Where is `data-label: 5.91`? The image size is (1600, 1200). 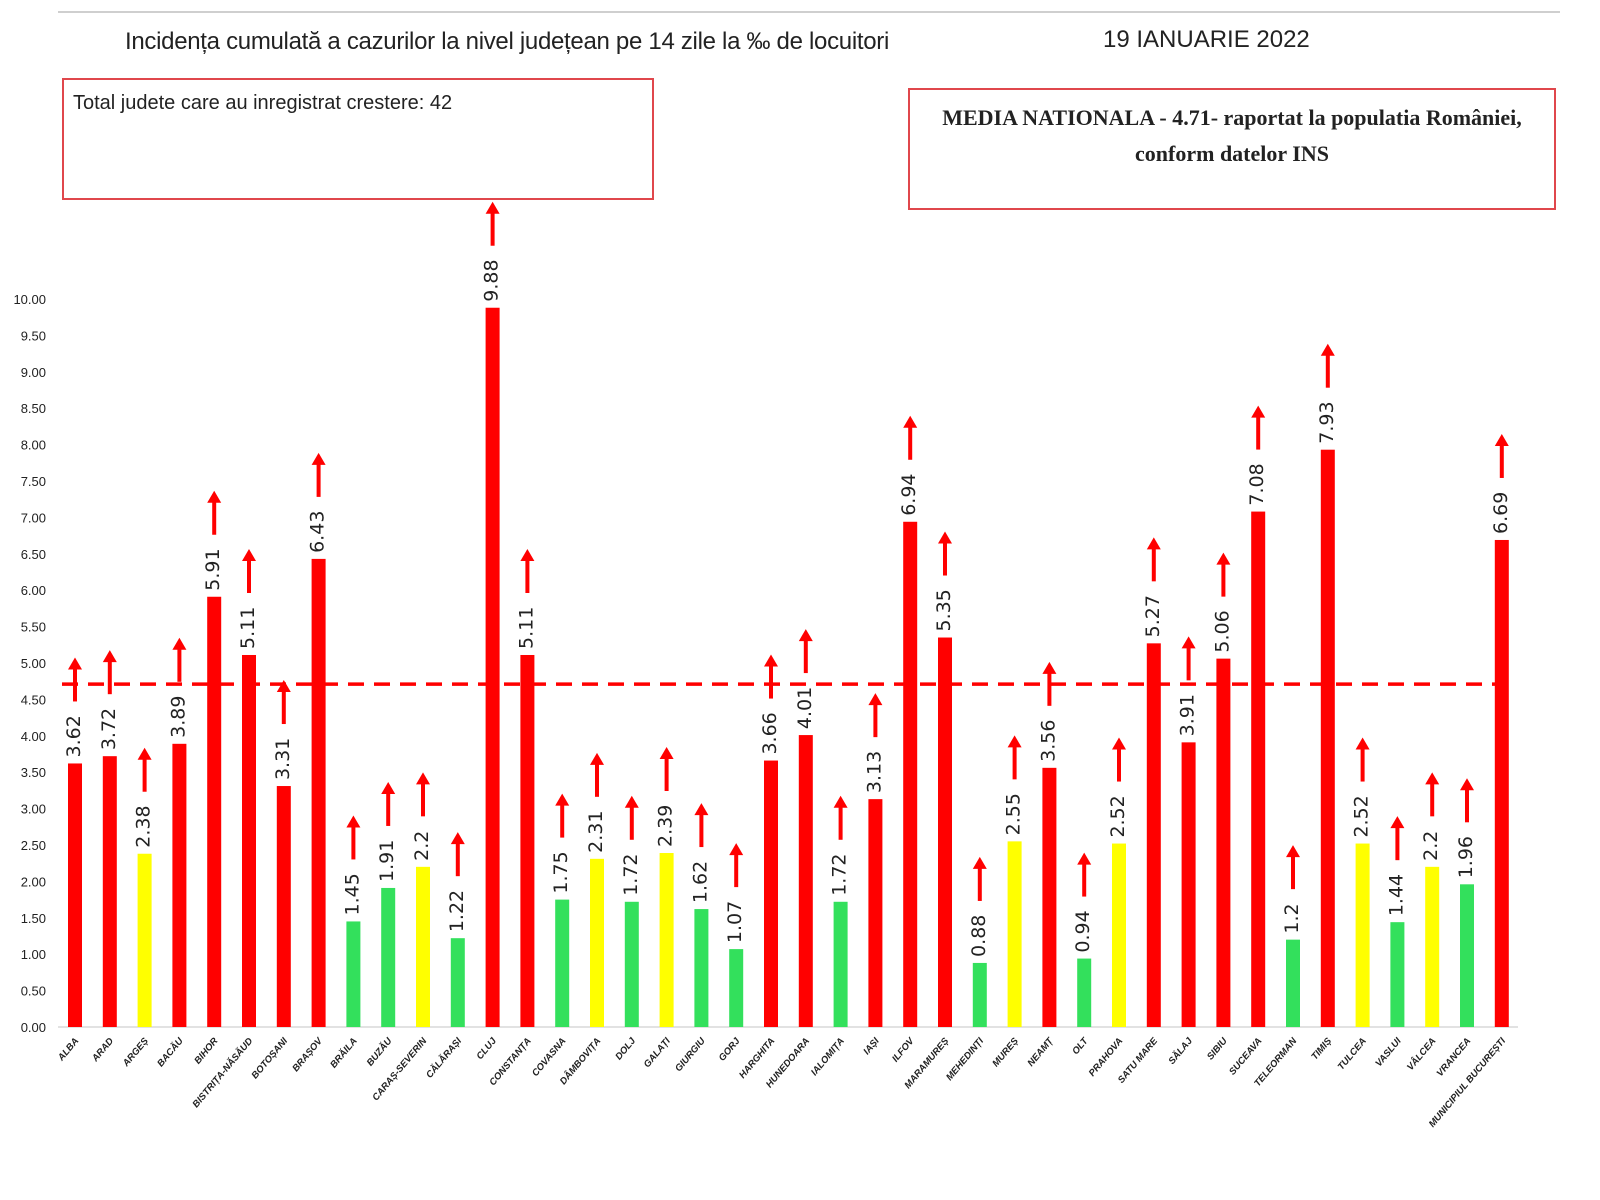 data-label: 5.91 is located at coordinates (213, 569).